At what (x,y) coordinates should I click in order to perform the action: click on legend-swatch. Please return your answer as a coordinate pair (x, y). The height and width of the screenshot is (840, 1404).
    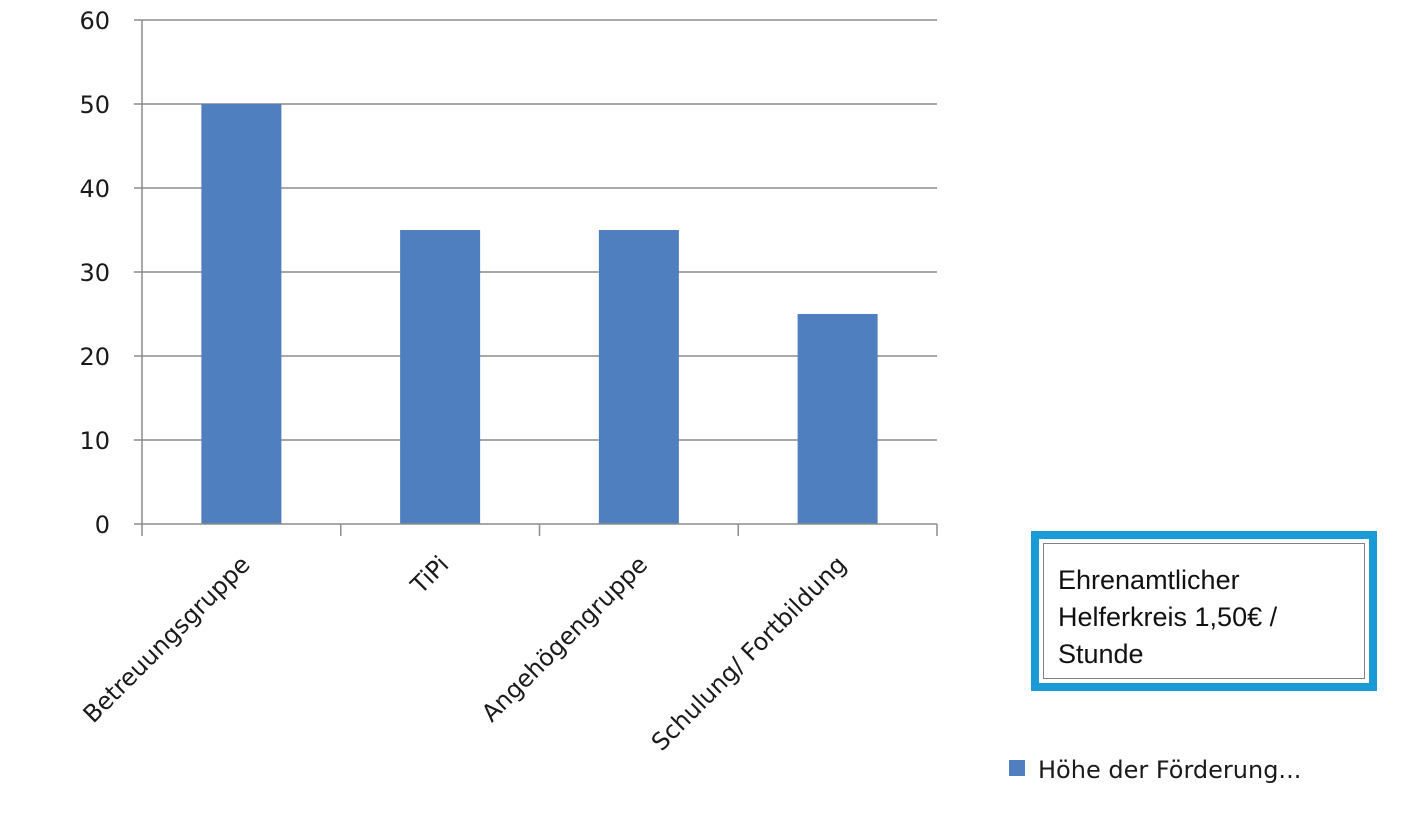
    Looking at the image, I should click on (1017, 768).